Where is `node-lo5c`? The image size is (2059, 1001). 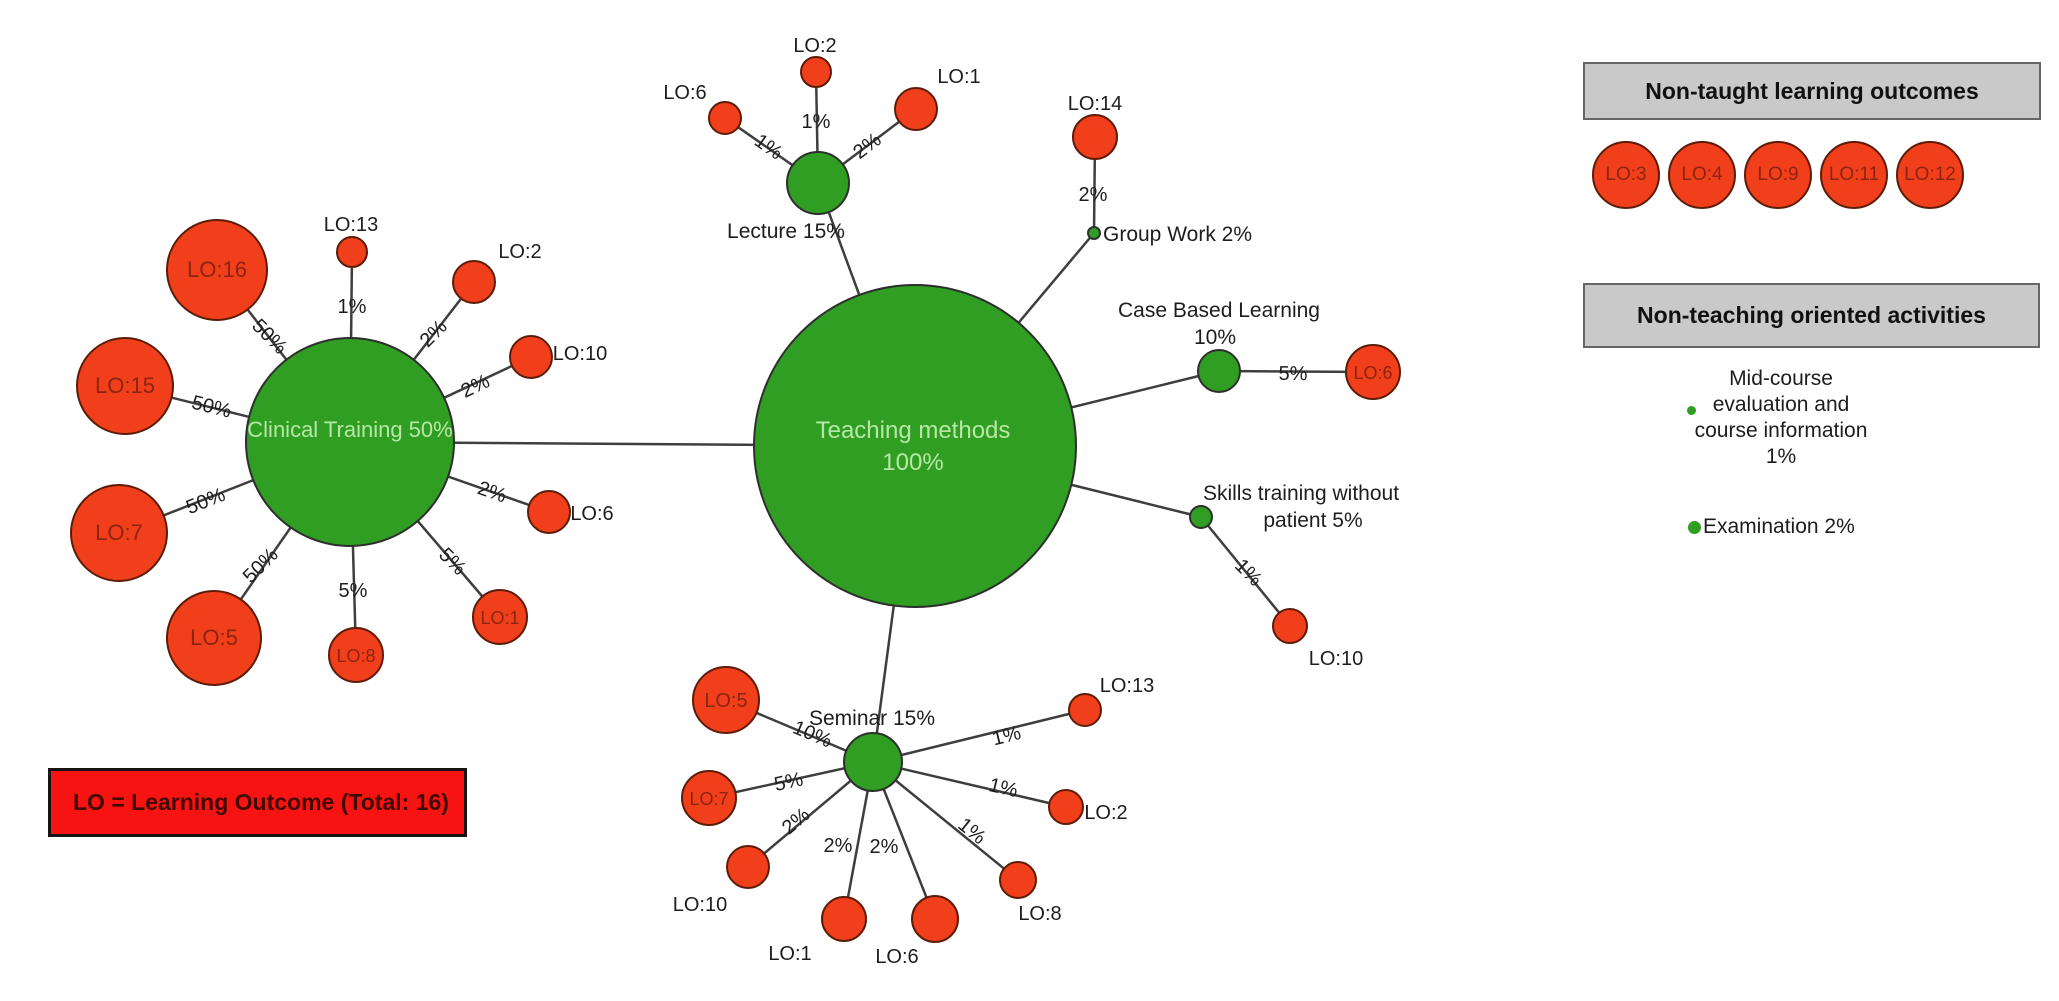 node-lo5c is located at coordinates (214, 638).